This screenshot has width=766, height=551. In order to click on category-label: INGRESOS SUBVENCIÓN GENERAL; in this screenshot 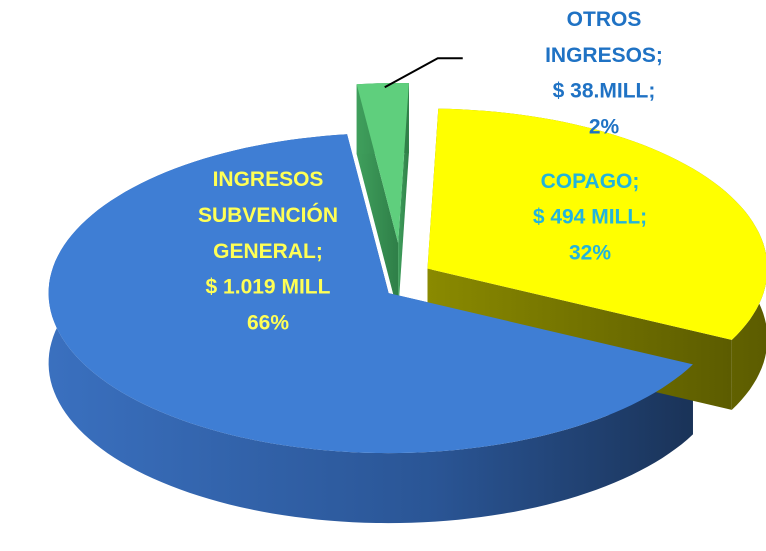, I will do `click(268, 215)`.